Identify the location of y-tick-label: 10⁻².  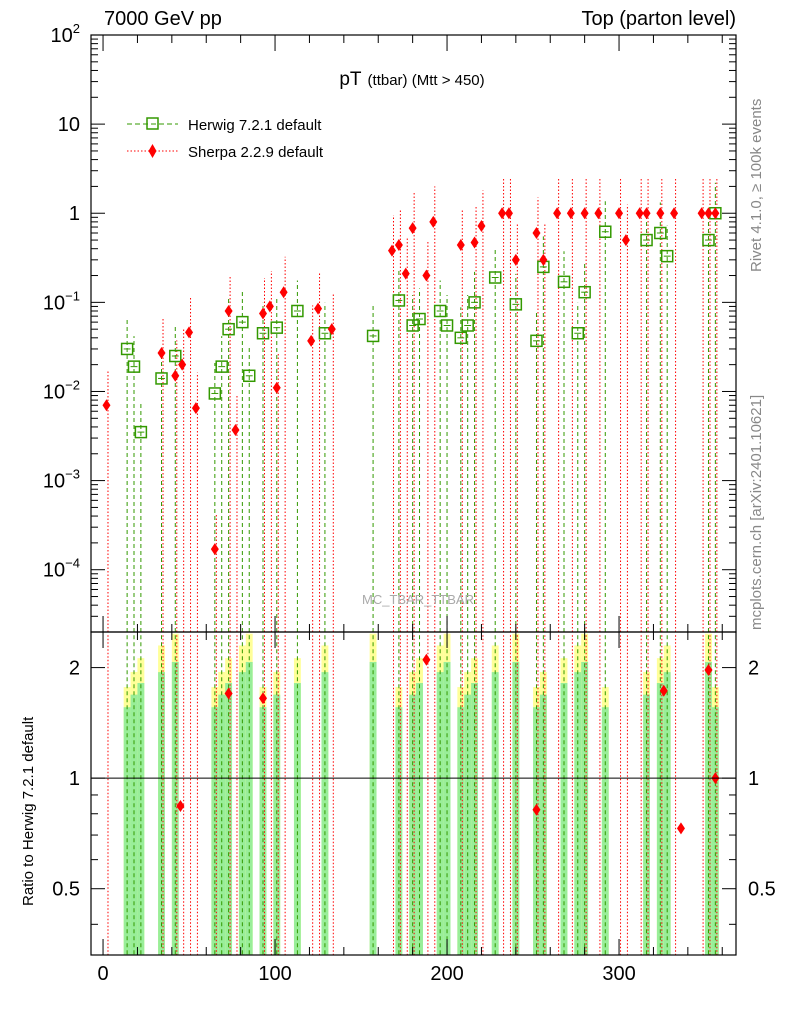
(61, 390).